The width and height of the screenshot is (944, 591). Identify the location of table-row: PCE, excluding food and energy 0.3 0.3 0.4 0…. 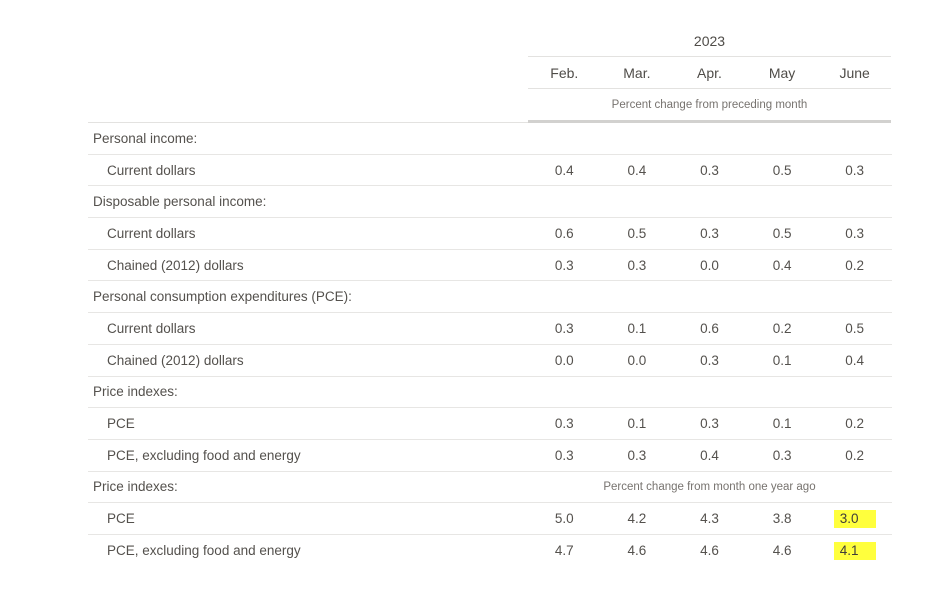
(490, 456).